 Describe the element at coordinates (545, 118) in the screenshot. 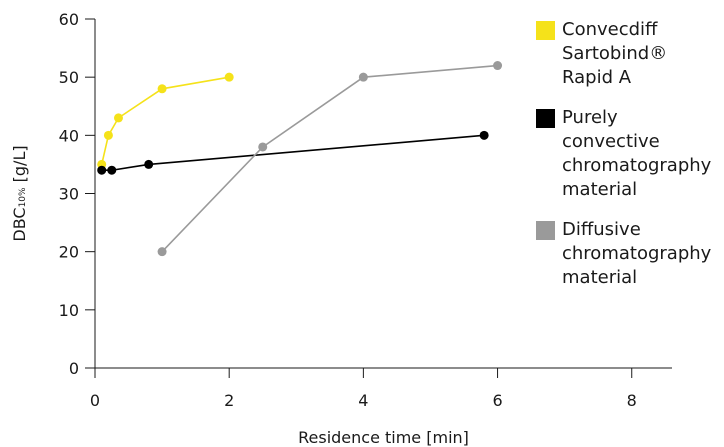

I see `legend-swatch-purely-convective` at that location.